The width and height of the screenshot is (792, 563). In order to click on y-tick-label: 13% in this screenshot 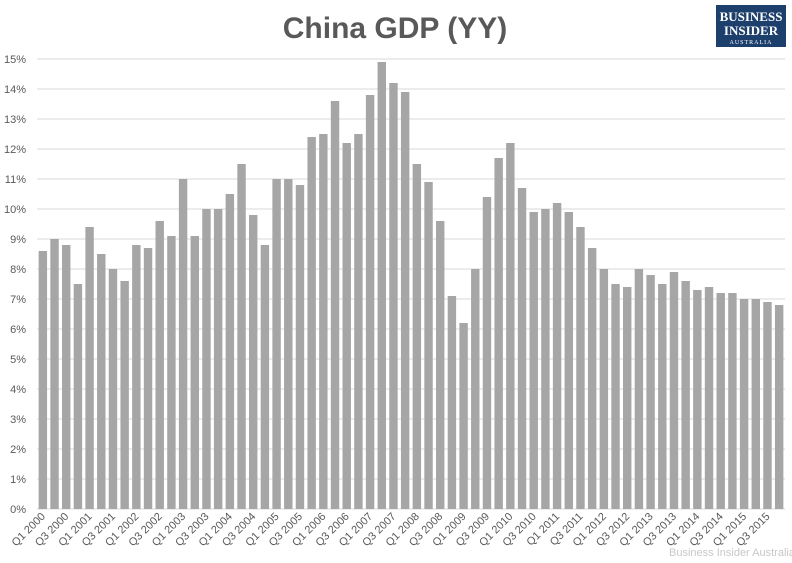, I will do `click(15, 120)`.